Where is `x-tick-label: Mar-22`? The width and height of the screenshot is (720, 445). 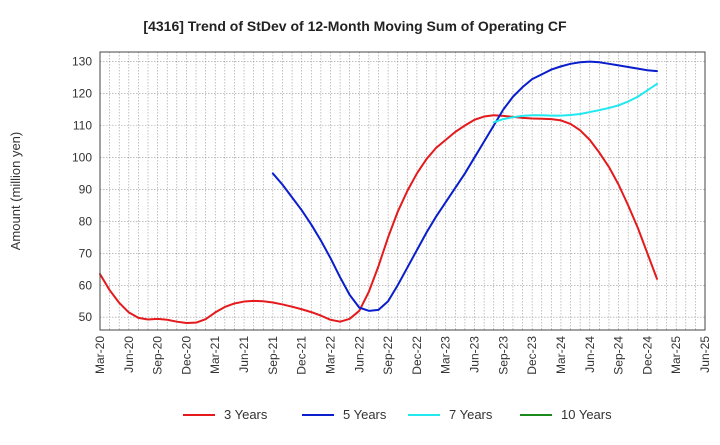 x-tick-label: Mar-22 is located at coordinates (330, 355).